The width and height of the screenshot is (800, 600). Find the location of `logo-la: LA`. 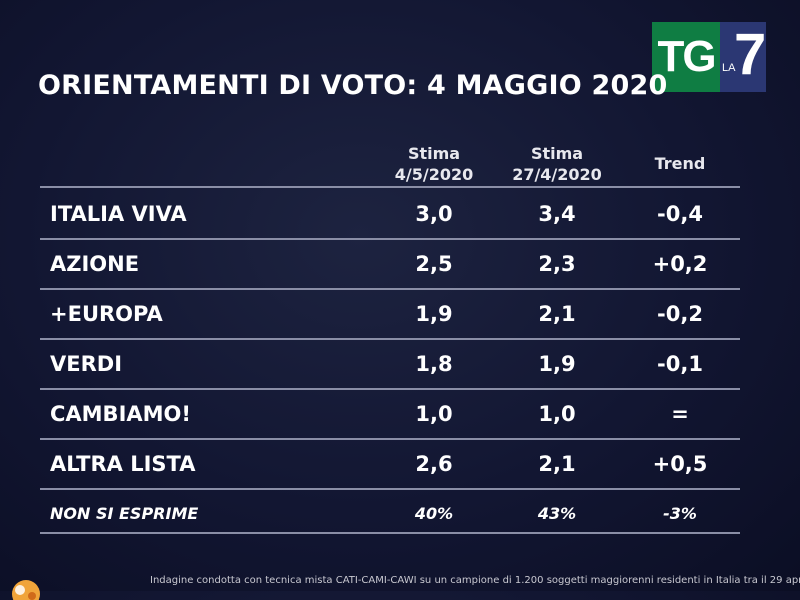

logo-la: LA is located at coordinates (729, 68).